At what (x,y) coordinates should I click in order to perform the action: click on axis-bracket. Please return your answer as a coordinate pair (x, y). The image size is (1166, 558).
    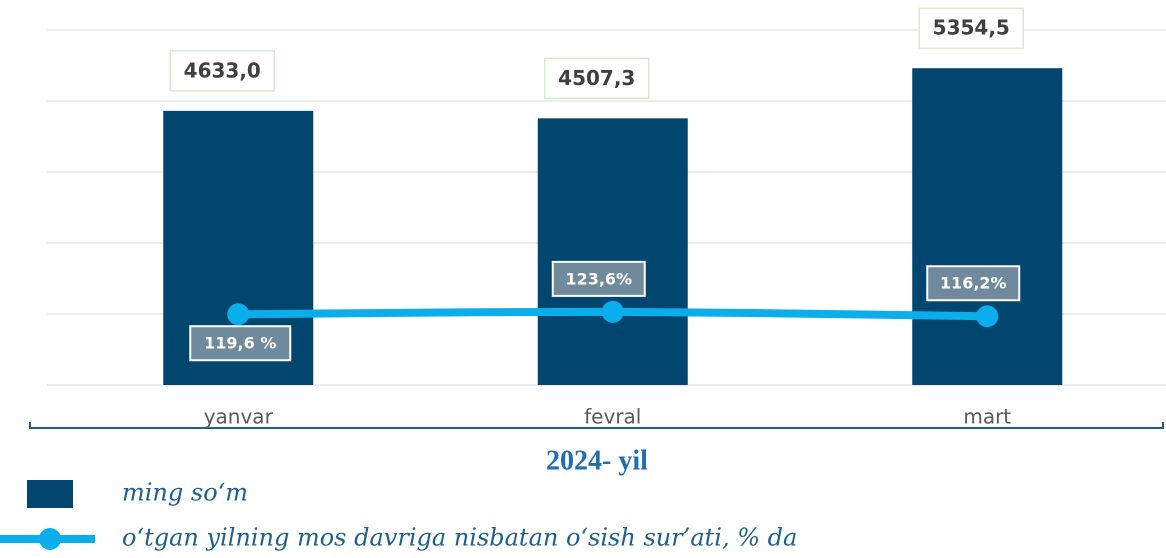
    Looking at the image, I should click on (596, 425).